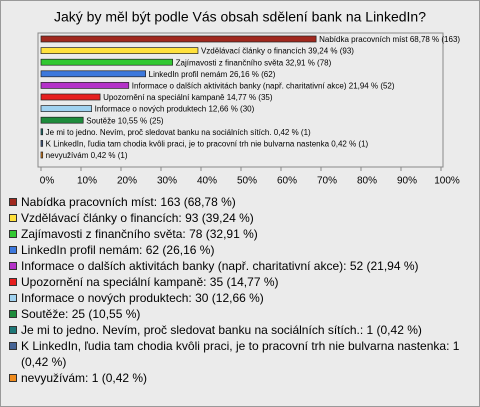 The image size is (480, 407). I want to click on legend-label: Nabídka pracovních míst: 163 (68,78 %), so click(128, 202).